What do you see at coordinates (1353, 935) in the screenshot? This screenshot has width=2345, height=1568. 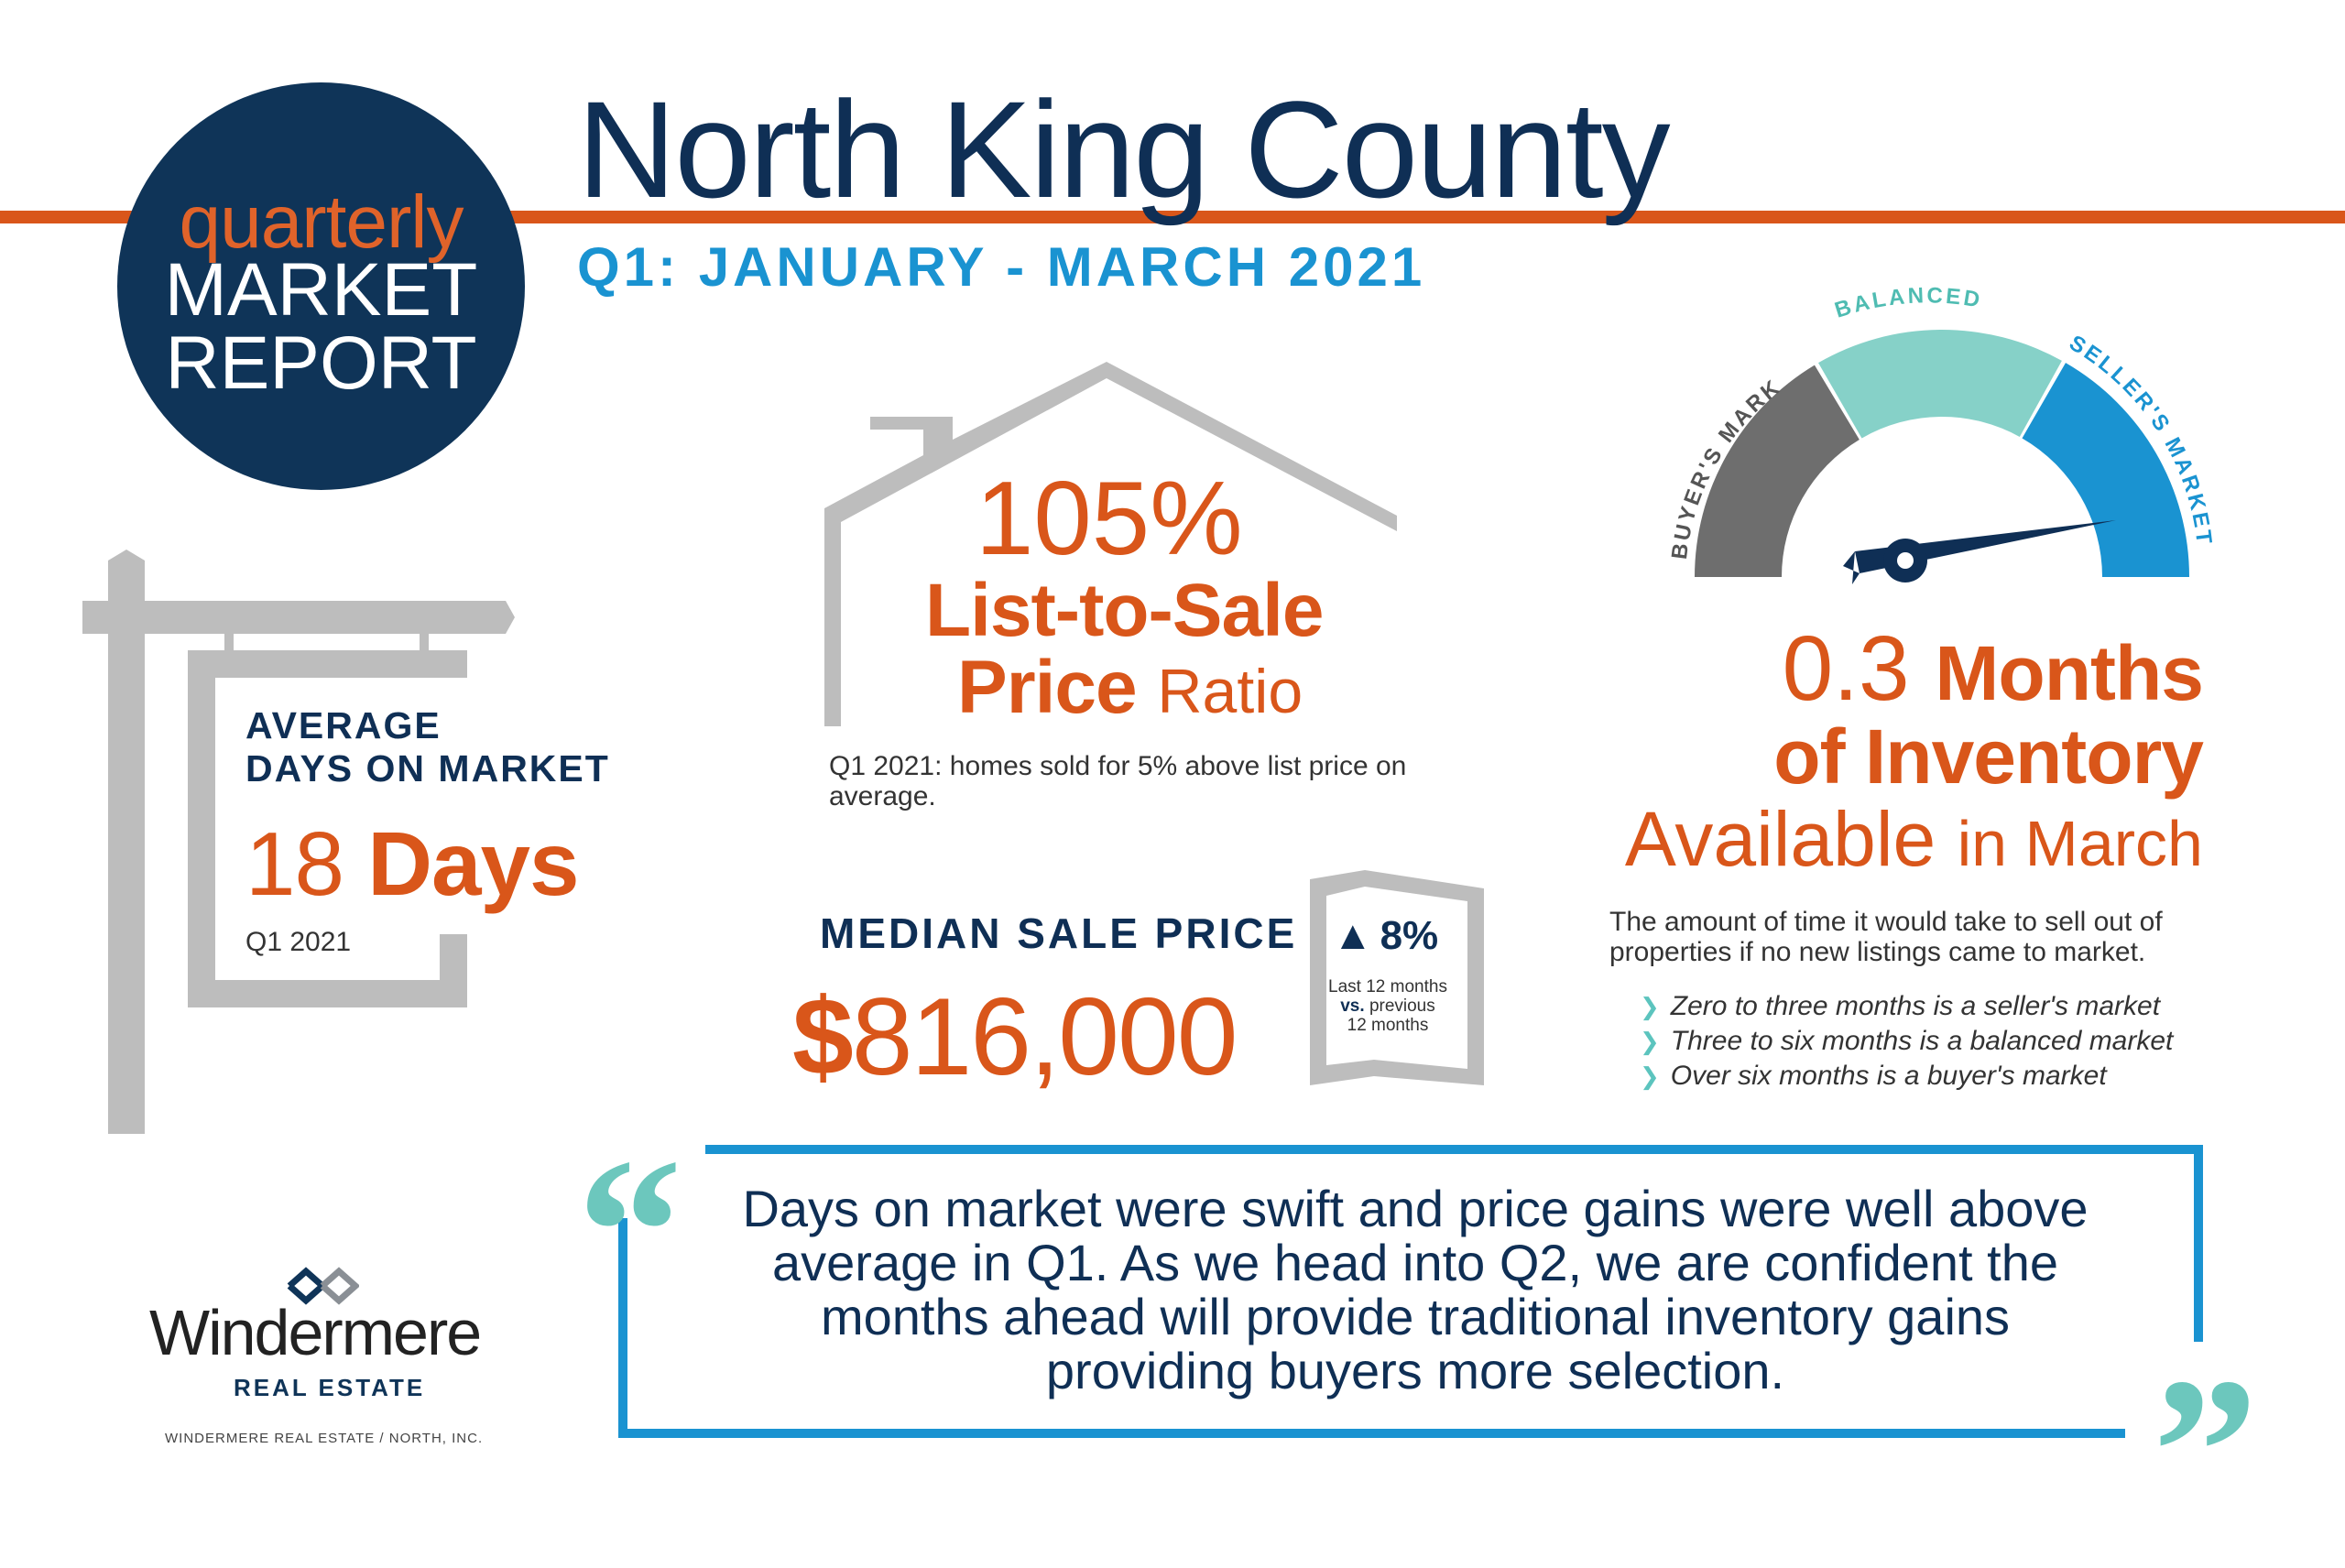 I see `arrow-up-icon: ▲` at bounding box center [1353, 935].